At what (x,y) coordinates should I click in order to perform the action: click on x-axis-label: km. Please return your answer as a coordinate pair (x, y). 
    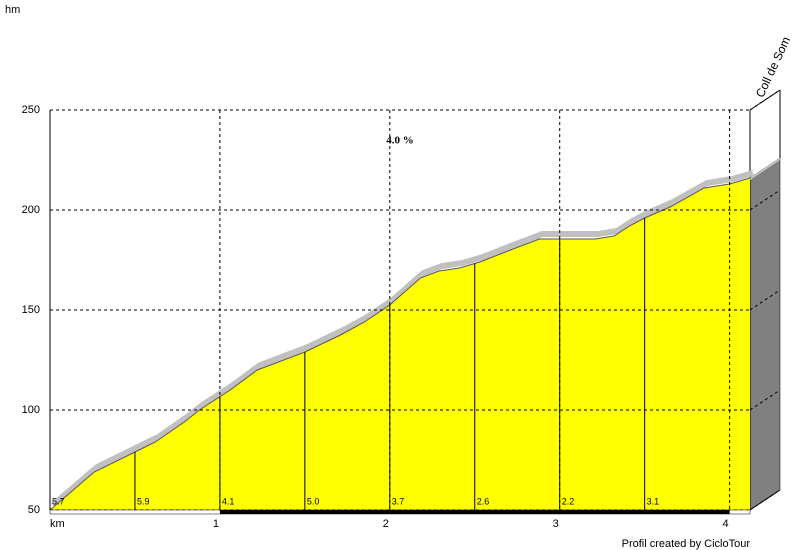
    Looking at the image, I should click on (57, 524).